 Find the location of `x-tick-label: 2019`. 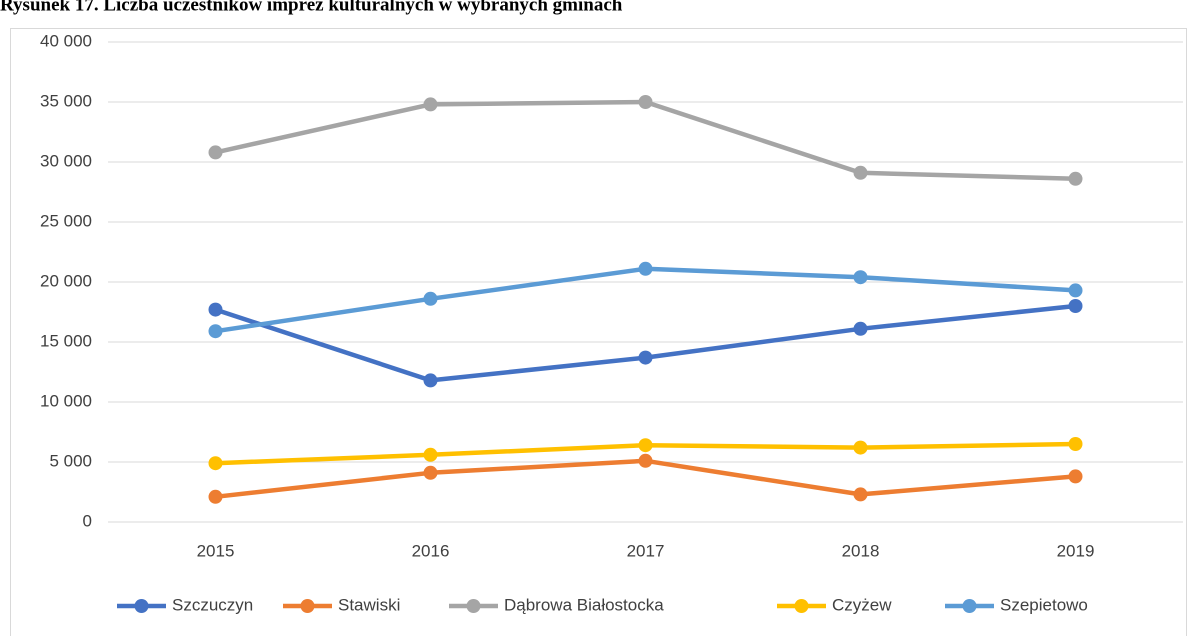

x-tick-label: 2019 is located at coordinates (1076, 550).